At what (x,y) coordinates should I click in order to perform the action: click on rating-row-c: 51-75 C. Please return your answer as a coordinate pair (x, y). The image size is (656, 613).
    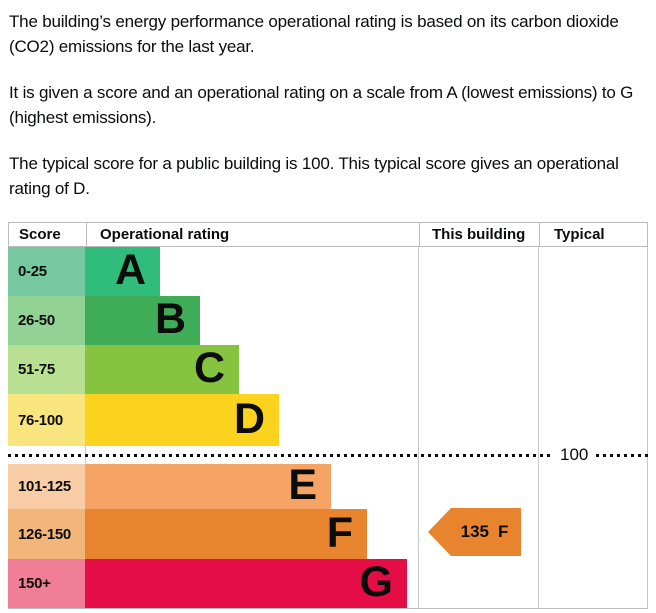
    Looking at the image, I should click on (328, 369).